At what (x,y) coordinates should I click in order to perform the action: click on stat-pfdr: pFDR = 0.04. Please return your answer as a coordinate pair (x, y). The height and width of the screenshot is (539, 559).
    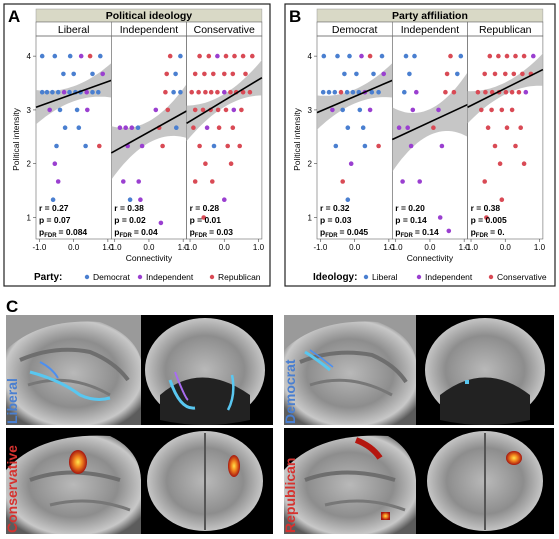
    Looking at the image, I should click on (136, 233).